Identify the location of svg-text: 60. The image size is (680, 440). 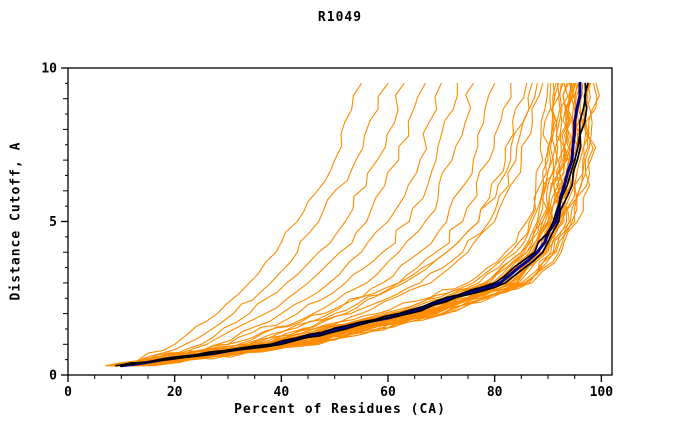
(388, 392).